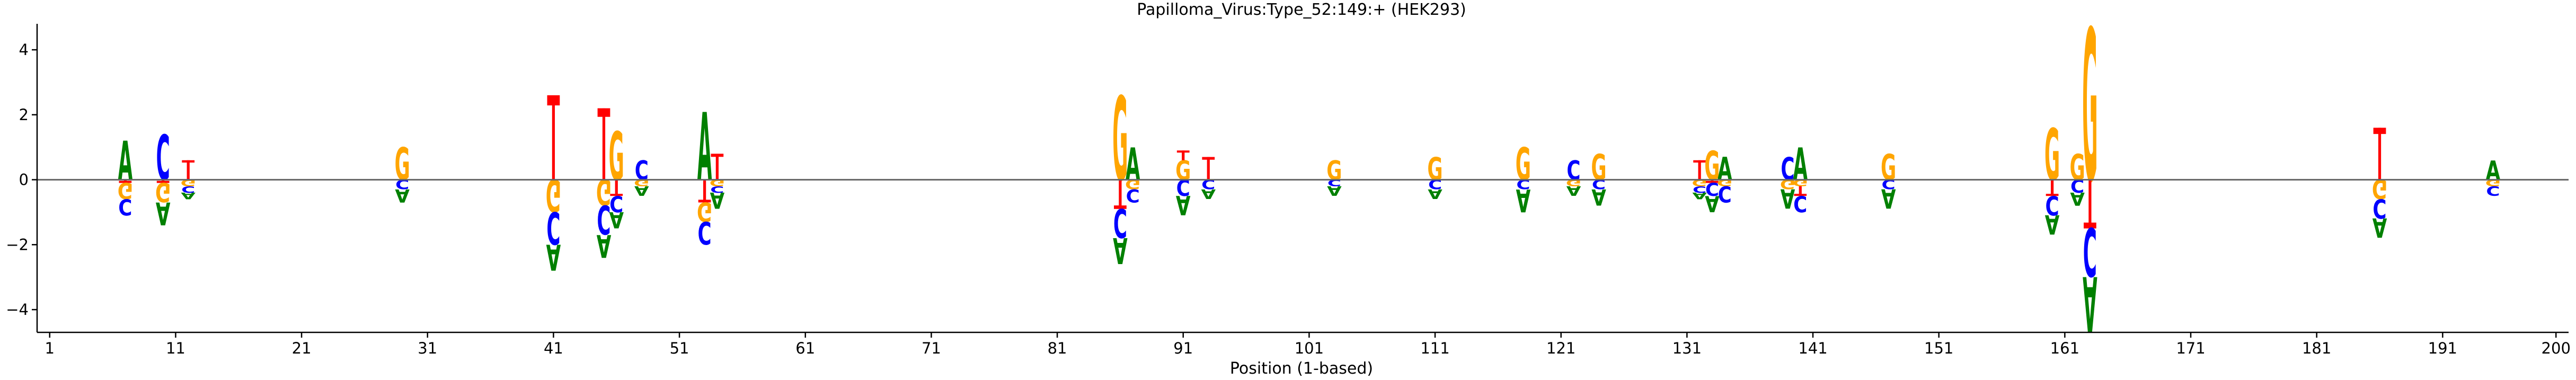 The width and height of the screenshot is (2576, 380). What do you see at coordinates (2442, 348) in the screenshot?
I see `x-tick-label: 191` at bounding box center [2442, 348].